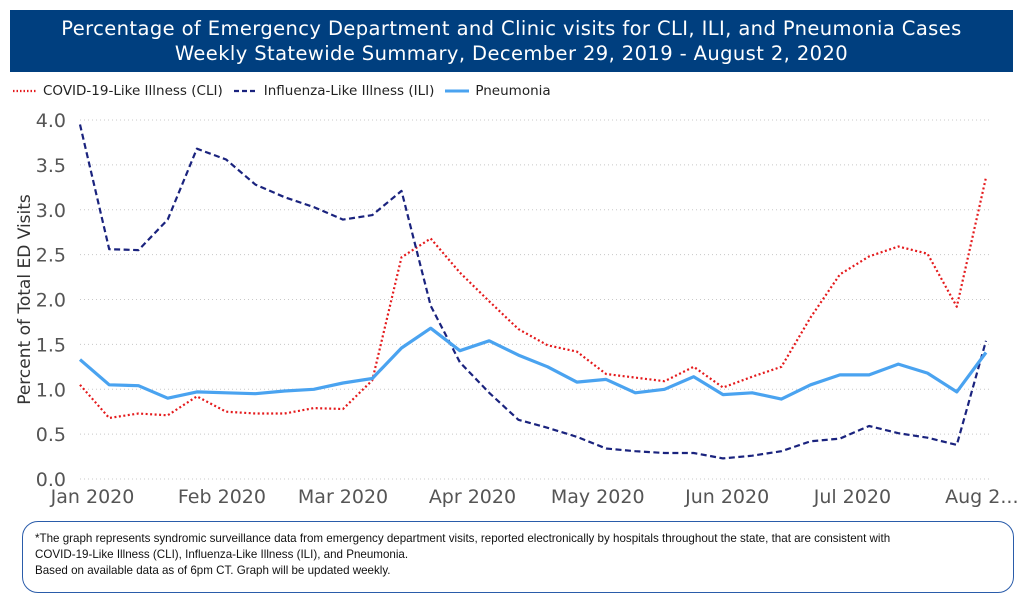 The image size is (1024, 608). Describe the element at coordinates (51, 480) in the screenshot. I see `y-tick-label: 0.0` at that location.